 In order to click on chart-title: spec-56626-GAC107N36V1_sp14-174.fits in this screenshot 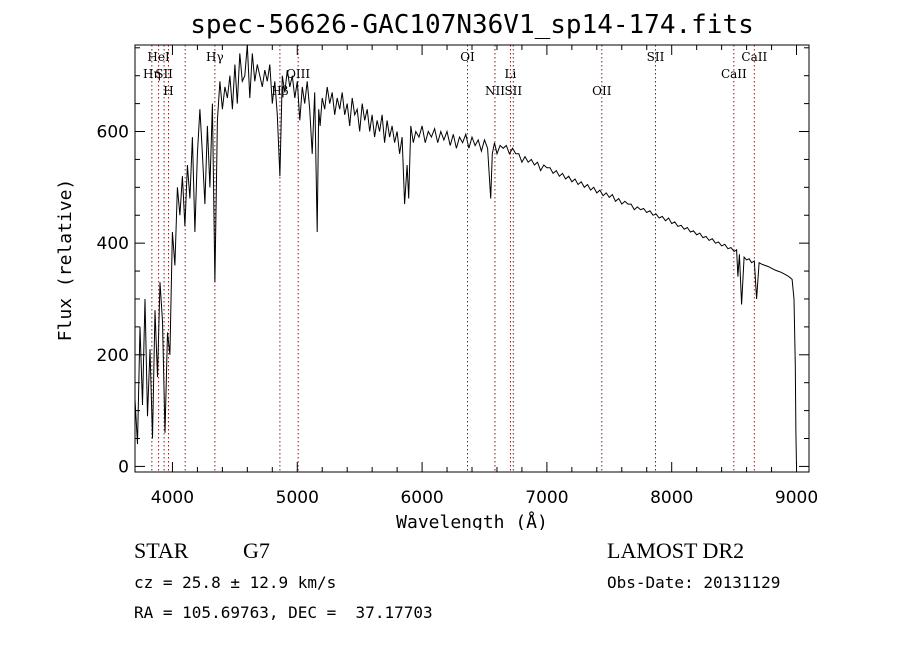, I will do `click(472, 25)`.